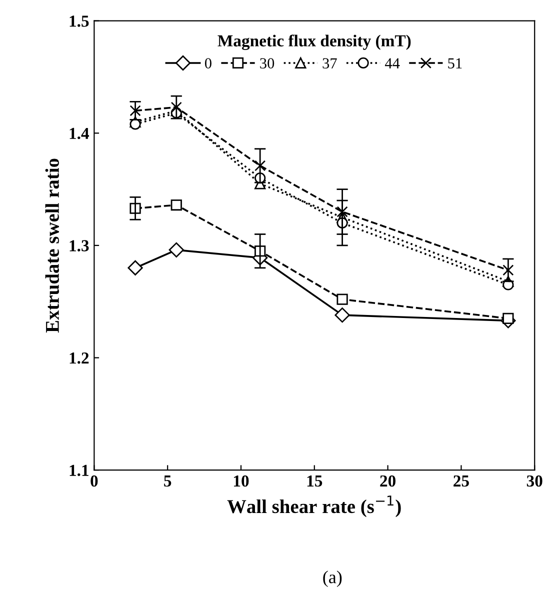 The image size is (554, 595). I want to click on legend-label: 30, so click(267, 63).